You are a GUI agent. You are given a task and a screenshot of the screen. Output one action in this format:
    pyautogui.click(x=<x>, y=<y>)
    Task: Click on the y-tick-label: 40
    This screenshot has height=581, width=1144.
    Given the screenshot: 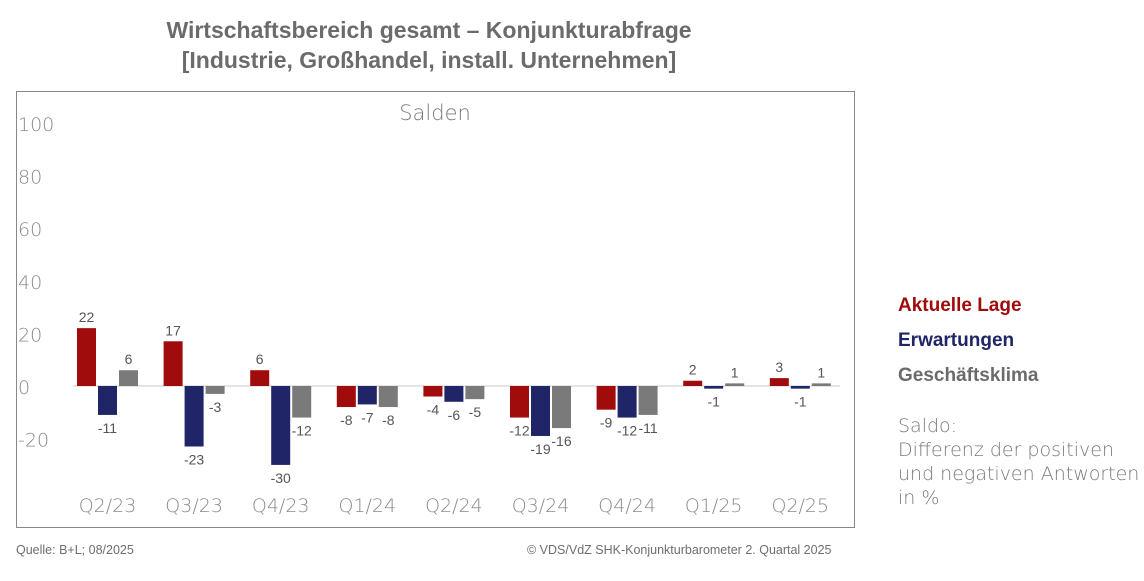 What is the action you would take?
    pyautogui.click(x=30, y=283)
    